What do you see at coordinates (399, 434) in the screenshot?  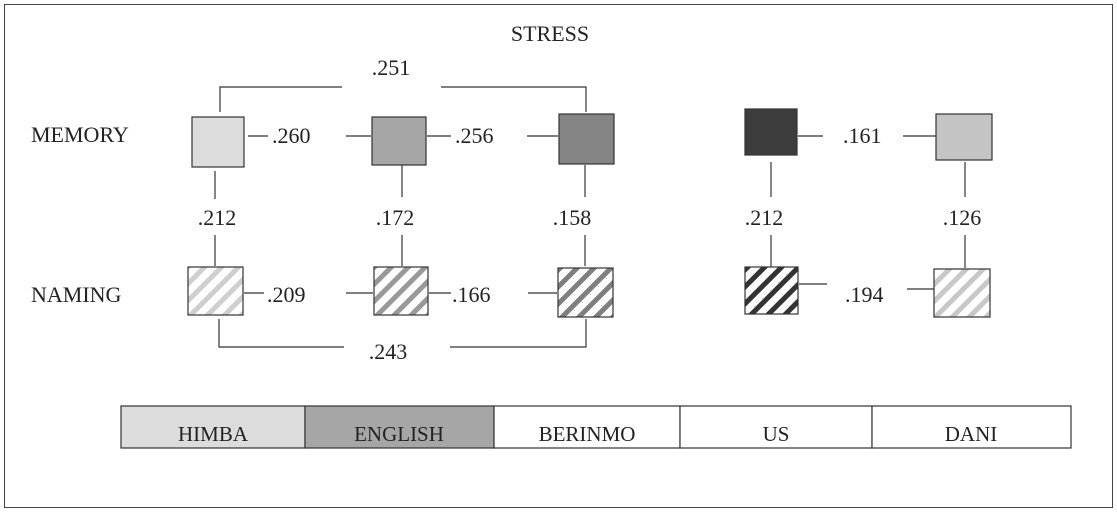 I see `legend-english-label: ENGLISH` at bounding box center [399, 434].